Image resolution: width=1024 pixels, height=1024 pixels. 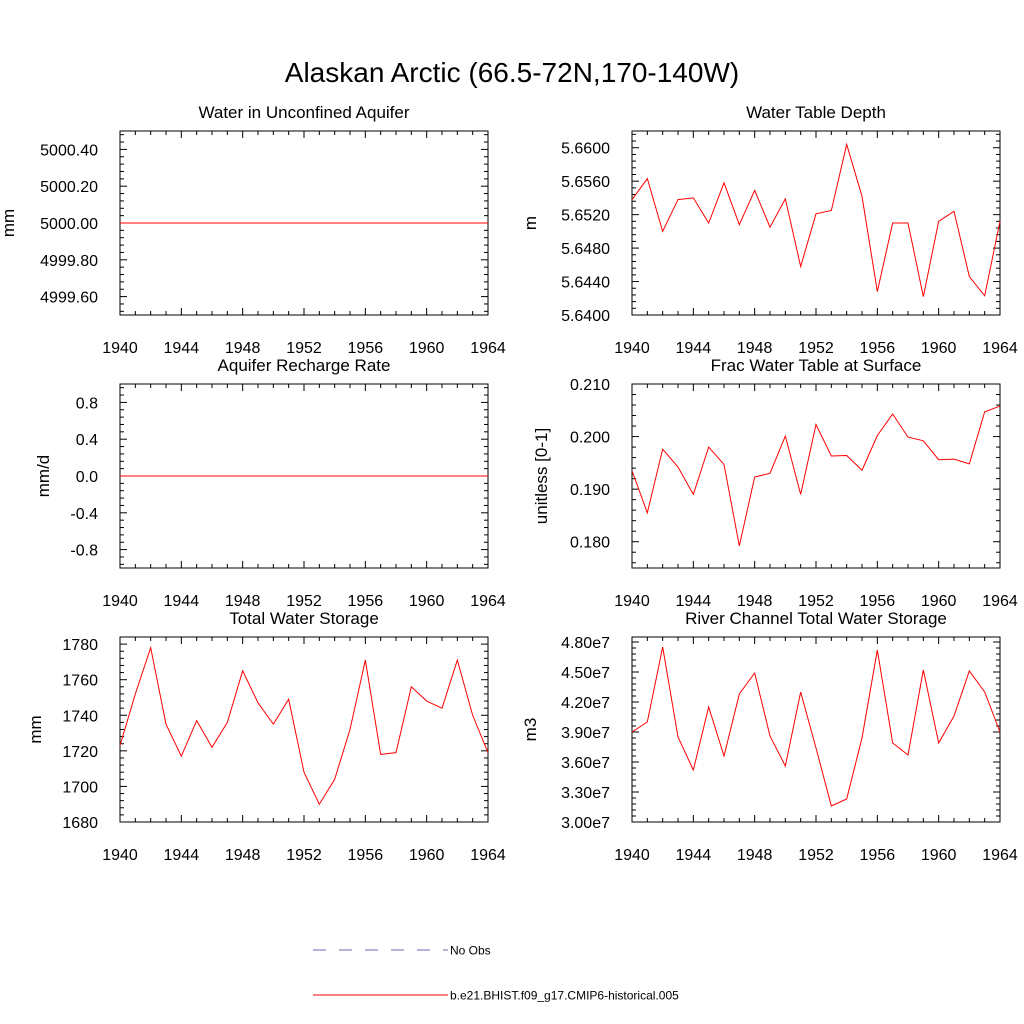 I want to click on panel-title: Total Water Storage, so click(x=304, y=618).